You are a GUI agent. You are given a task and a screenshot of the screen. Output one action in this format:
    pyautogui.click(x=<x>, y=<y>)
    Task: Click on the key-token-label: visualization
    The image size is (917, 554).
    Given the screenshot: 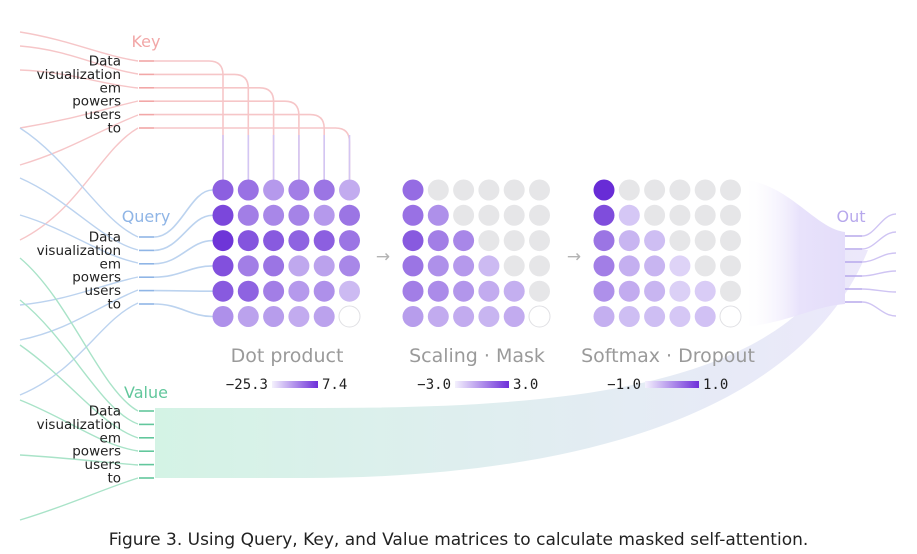 What is the action you would take?
    pyautogui.click(x=79, y=75)
    